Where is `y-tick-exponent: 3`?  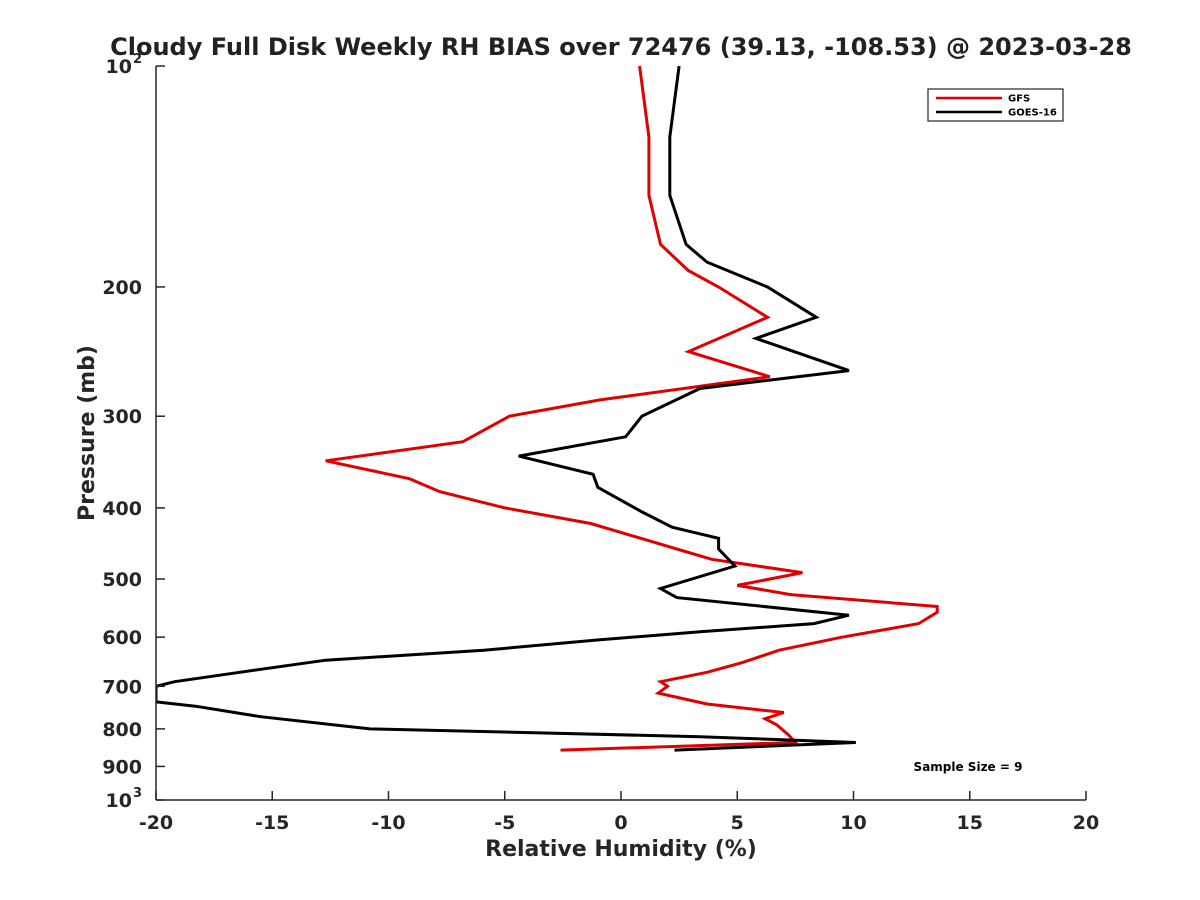
y-tick-exponent: 3 is located at coordinates (137, 793).